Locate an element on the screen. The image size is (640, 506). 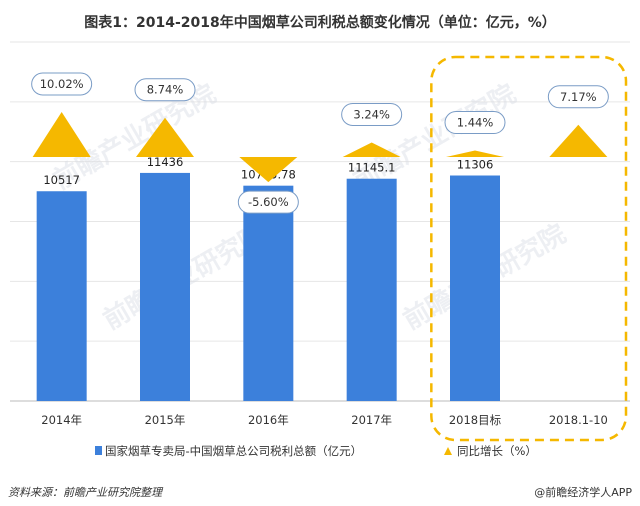
x-tick-label: 2015年 is located at coordinates (165, 420).